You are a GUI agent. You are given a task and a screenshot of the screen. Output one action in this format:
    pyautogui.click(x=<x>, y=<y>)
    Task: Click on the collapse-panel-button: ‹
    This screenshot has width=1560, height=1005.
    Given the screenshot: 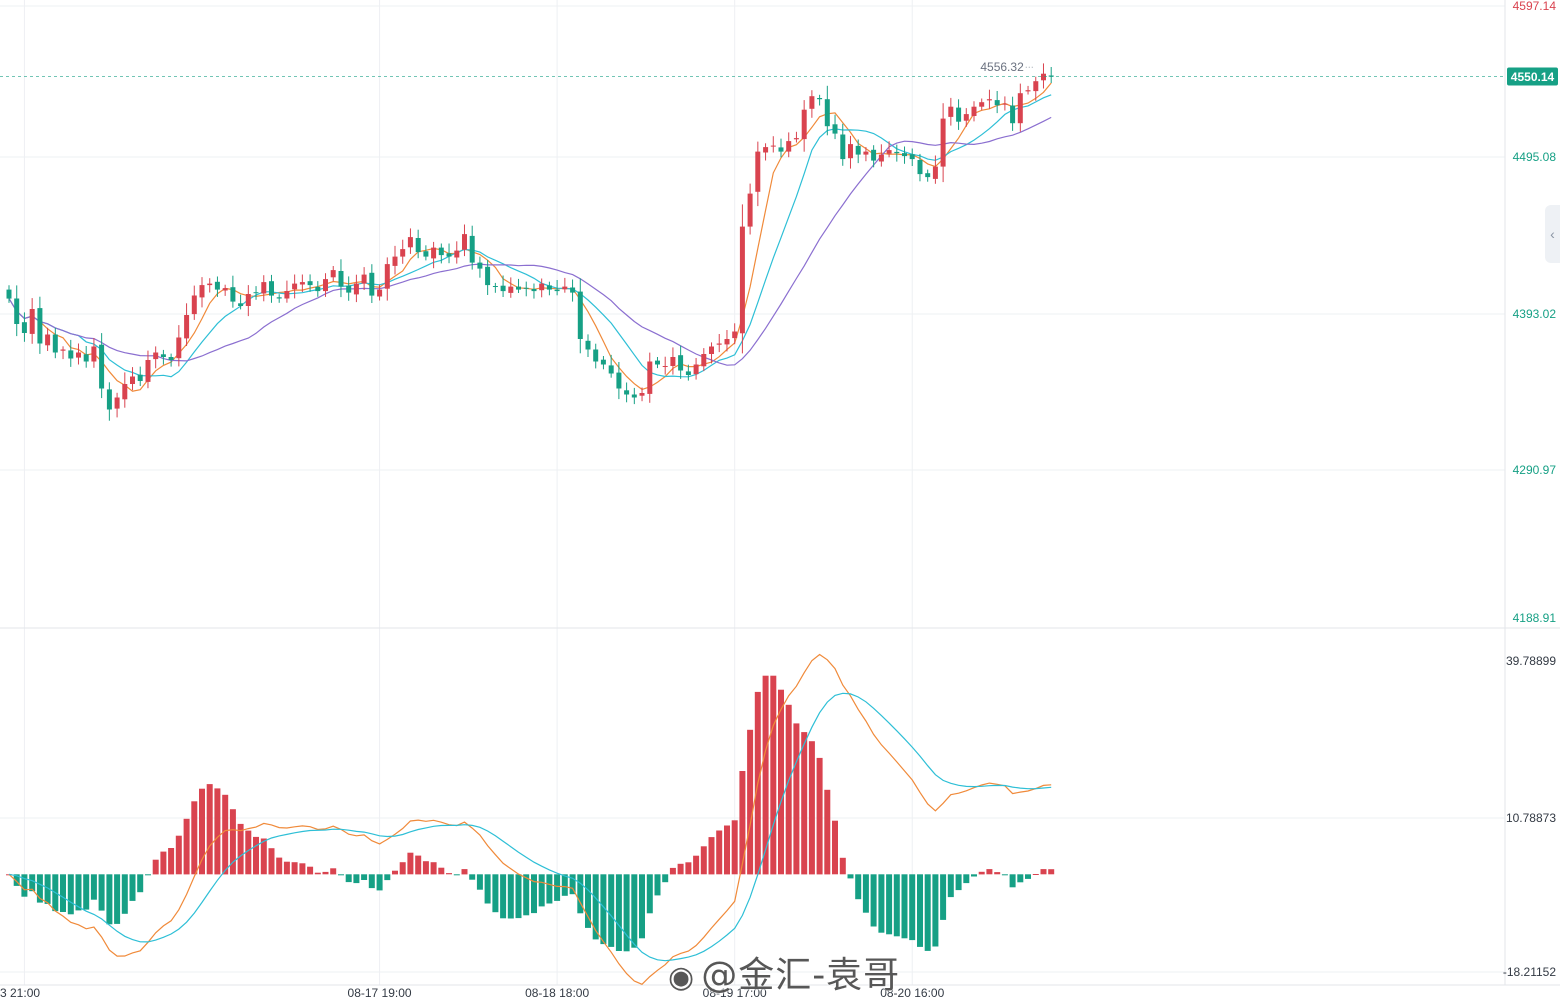 What is the action you would take?
    pyautogui.click(x=1552, y=234)
    